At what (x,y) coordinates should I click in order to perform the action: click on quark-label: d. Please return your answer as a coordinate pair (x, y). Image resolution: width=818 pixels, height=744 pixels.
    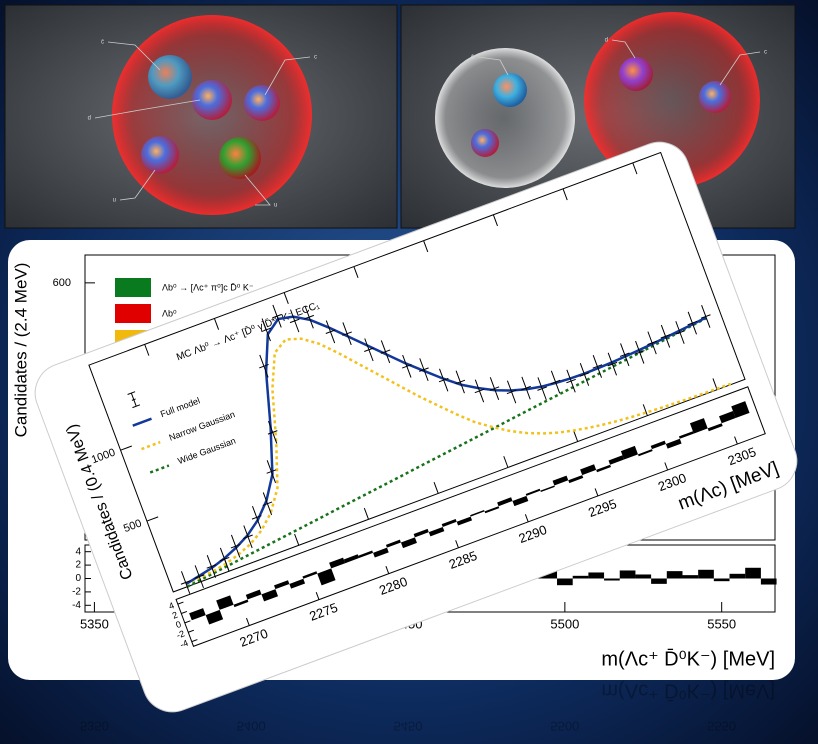
    Looking at the image, I should click on (89, 119).